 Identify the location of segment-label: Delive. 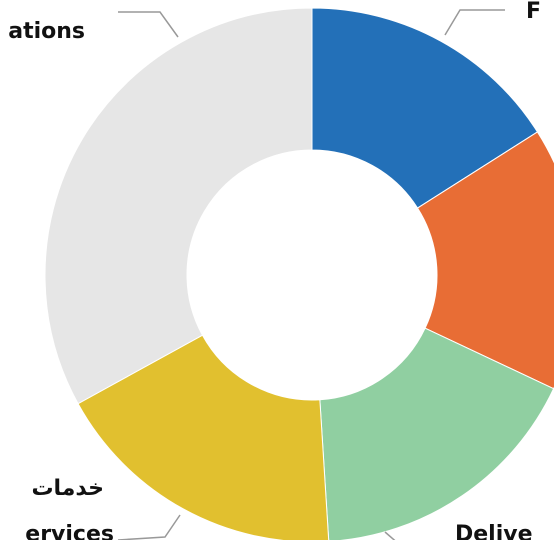
(494, 531).